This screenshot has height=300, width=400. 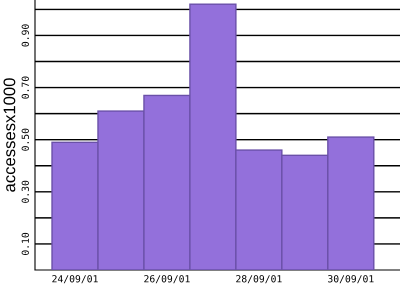 What do you see at coordinates (25, 191) in the screenshot?
I see `y-tick-label: 0.30` at bounding box center [25, 191].